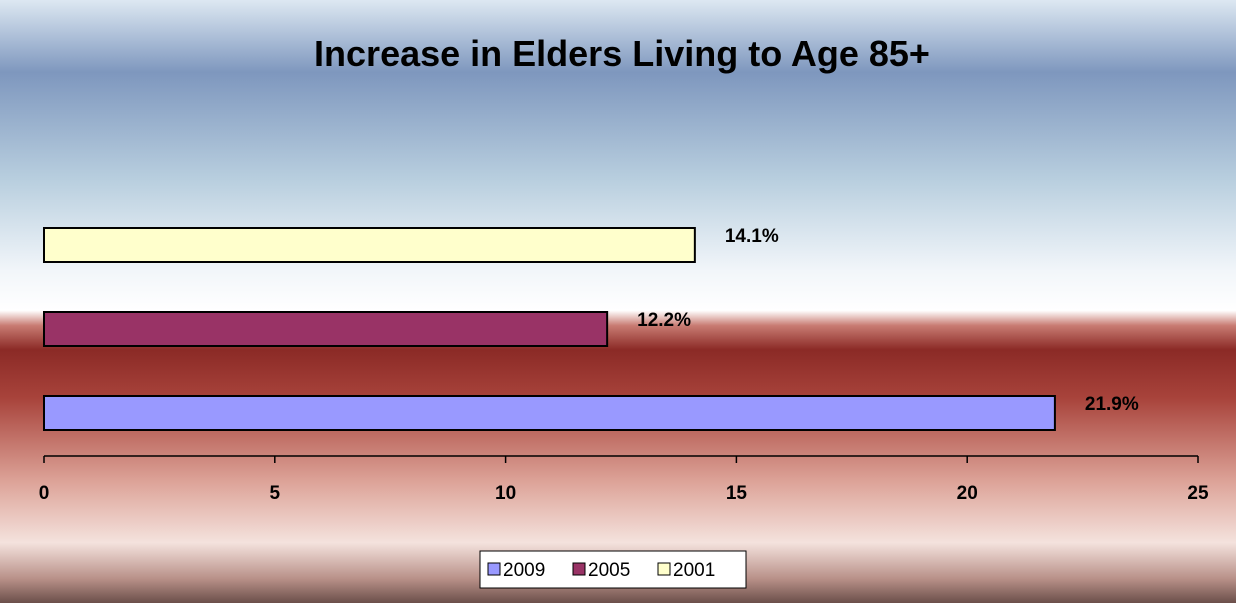 The height and width of the screenshot is (603, 1236). I want to click on bar-2005, so click(326, 329).